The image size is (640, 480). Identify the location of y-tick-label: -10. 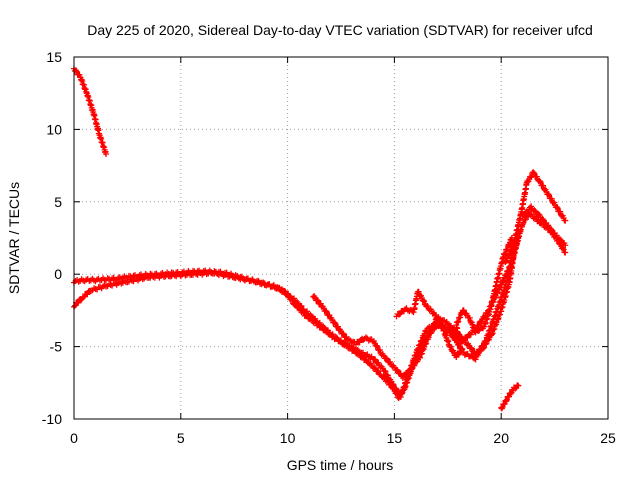
(52, 419).